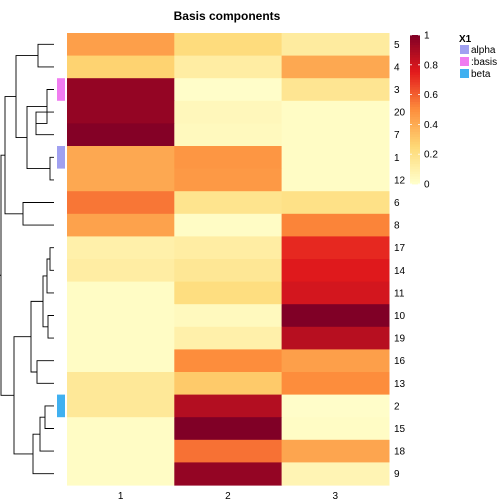 The width and height of the screenshot is (504, 504). What do you see at coordinates (227, 16) in the screenshot?
I see `chart-title: Basis components` at bounding box center [227, 16].